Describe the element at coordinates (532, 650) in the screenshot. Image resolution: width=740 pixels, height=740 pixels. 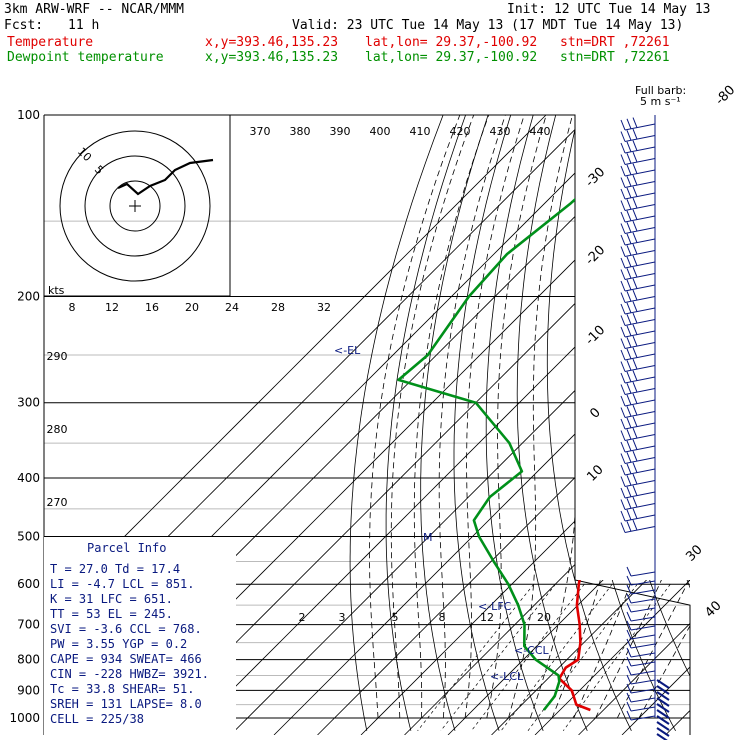
I see `ccl-marker: <-CCL` at that location.